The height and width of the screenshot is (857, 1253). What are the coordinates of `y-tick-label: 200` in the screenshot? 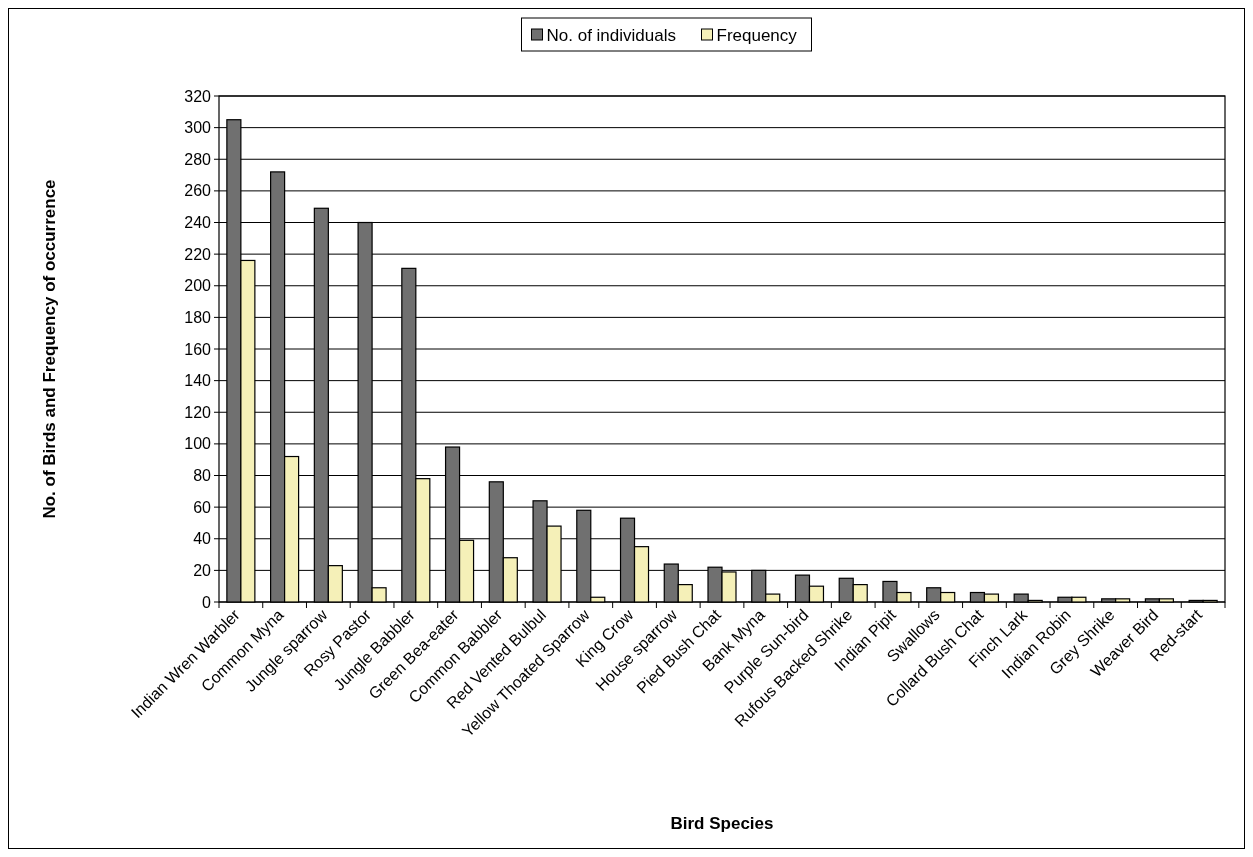 It's located at (198, 286).